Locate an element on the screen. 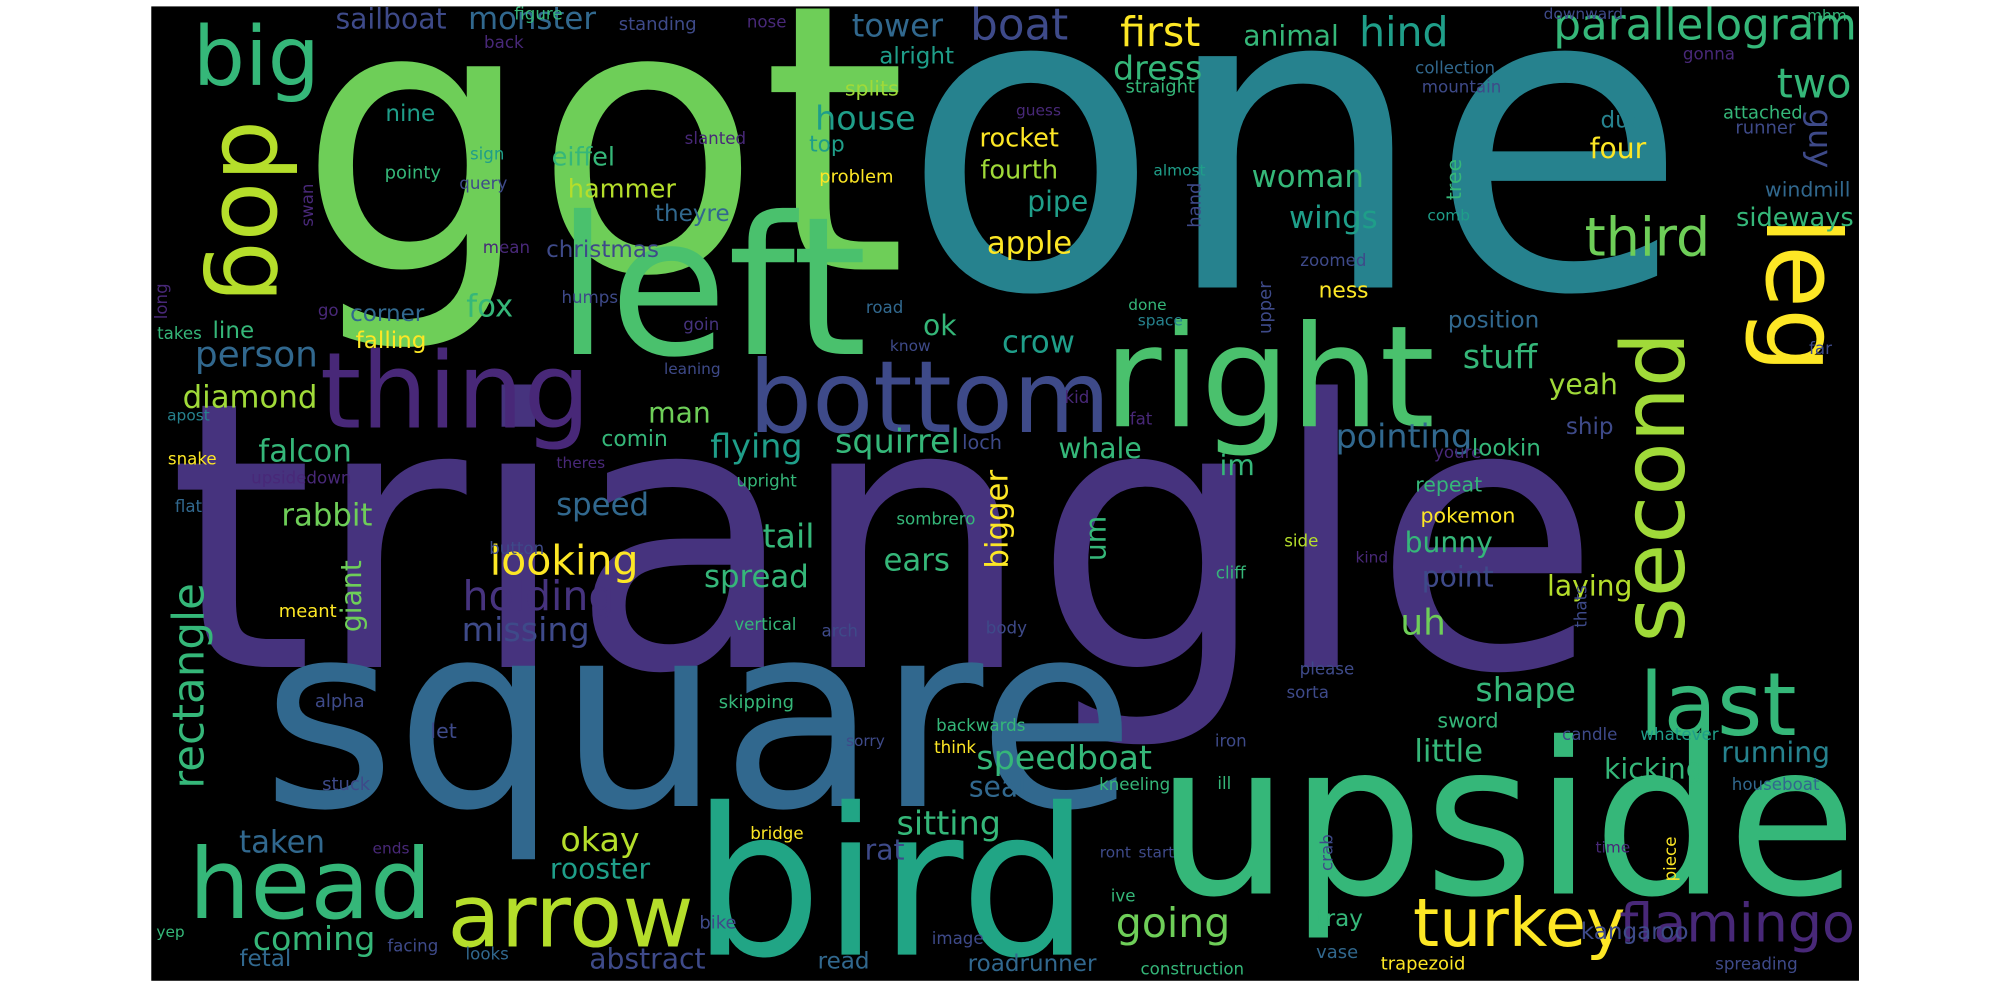 The height and width of the screenshot is (1000, 2000). word: road is located at coordinates (884, 307).